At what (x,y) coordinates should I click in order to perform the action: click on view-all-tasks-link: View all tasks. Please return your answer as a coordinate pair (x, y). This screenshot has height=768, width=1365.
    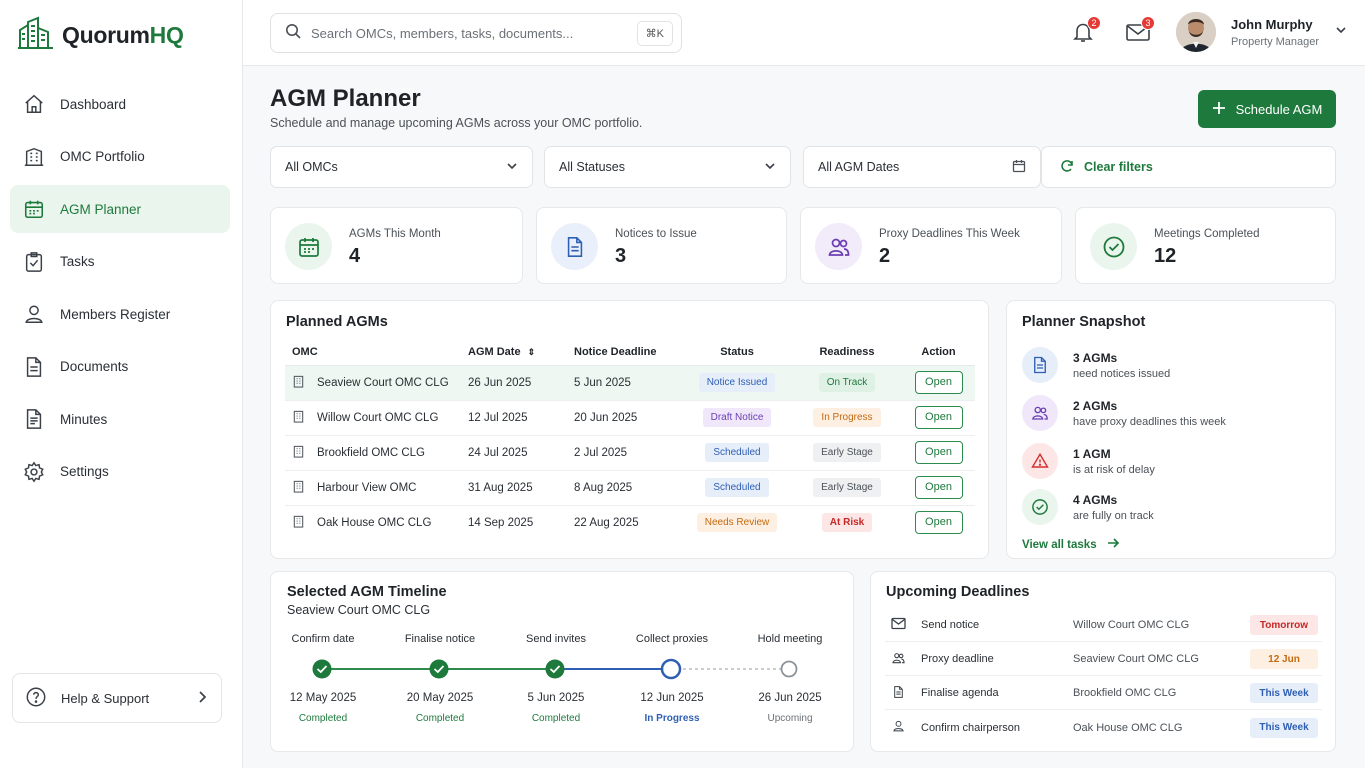
    Looking at the image, I should click on (1071, 544).